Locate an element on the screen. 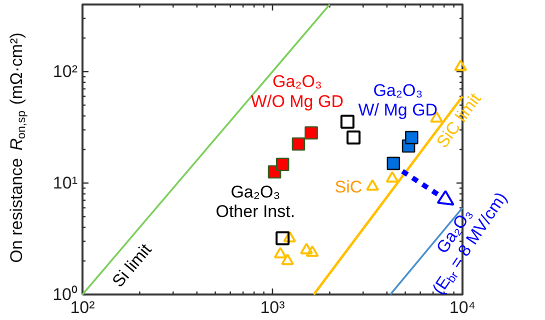 This screenshot has width=545, height=320. y-tick-label: 10¹ is located at coordinates (65, 183).